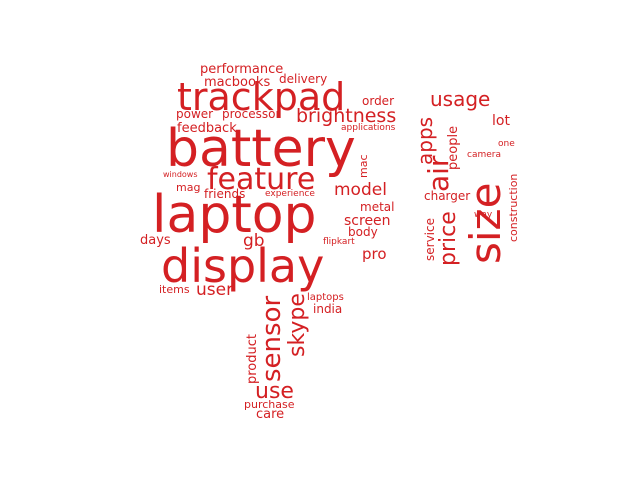  What do you see at coordinates (460, 99) in the screenshot?
I see `word-usage: usage` at bounding box center [460, 99].